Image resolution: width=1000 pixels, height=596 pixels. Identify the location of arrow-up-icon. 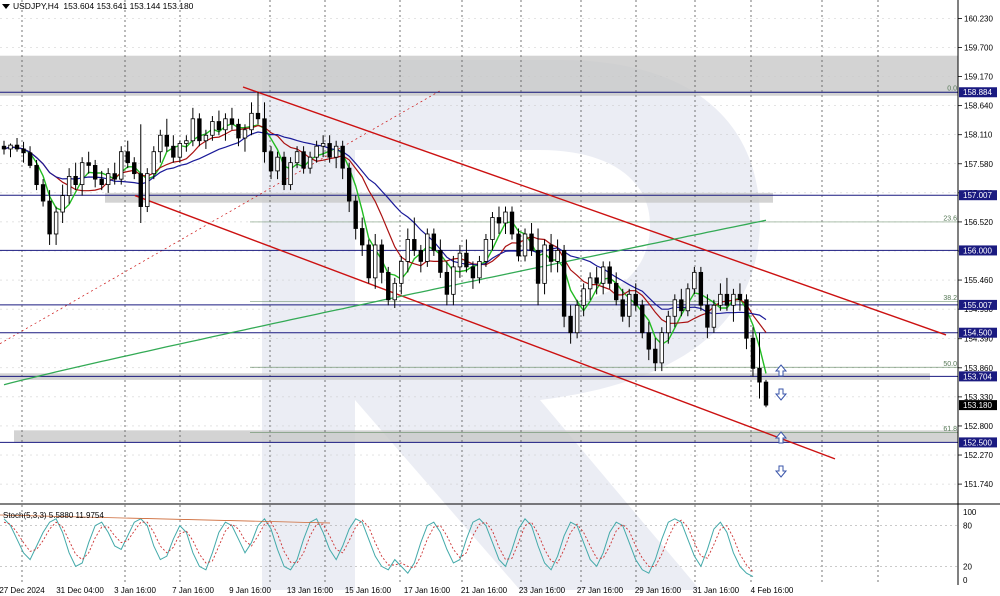
(781, 437).